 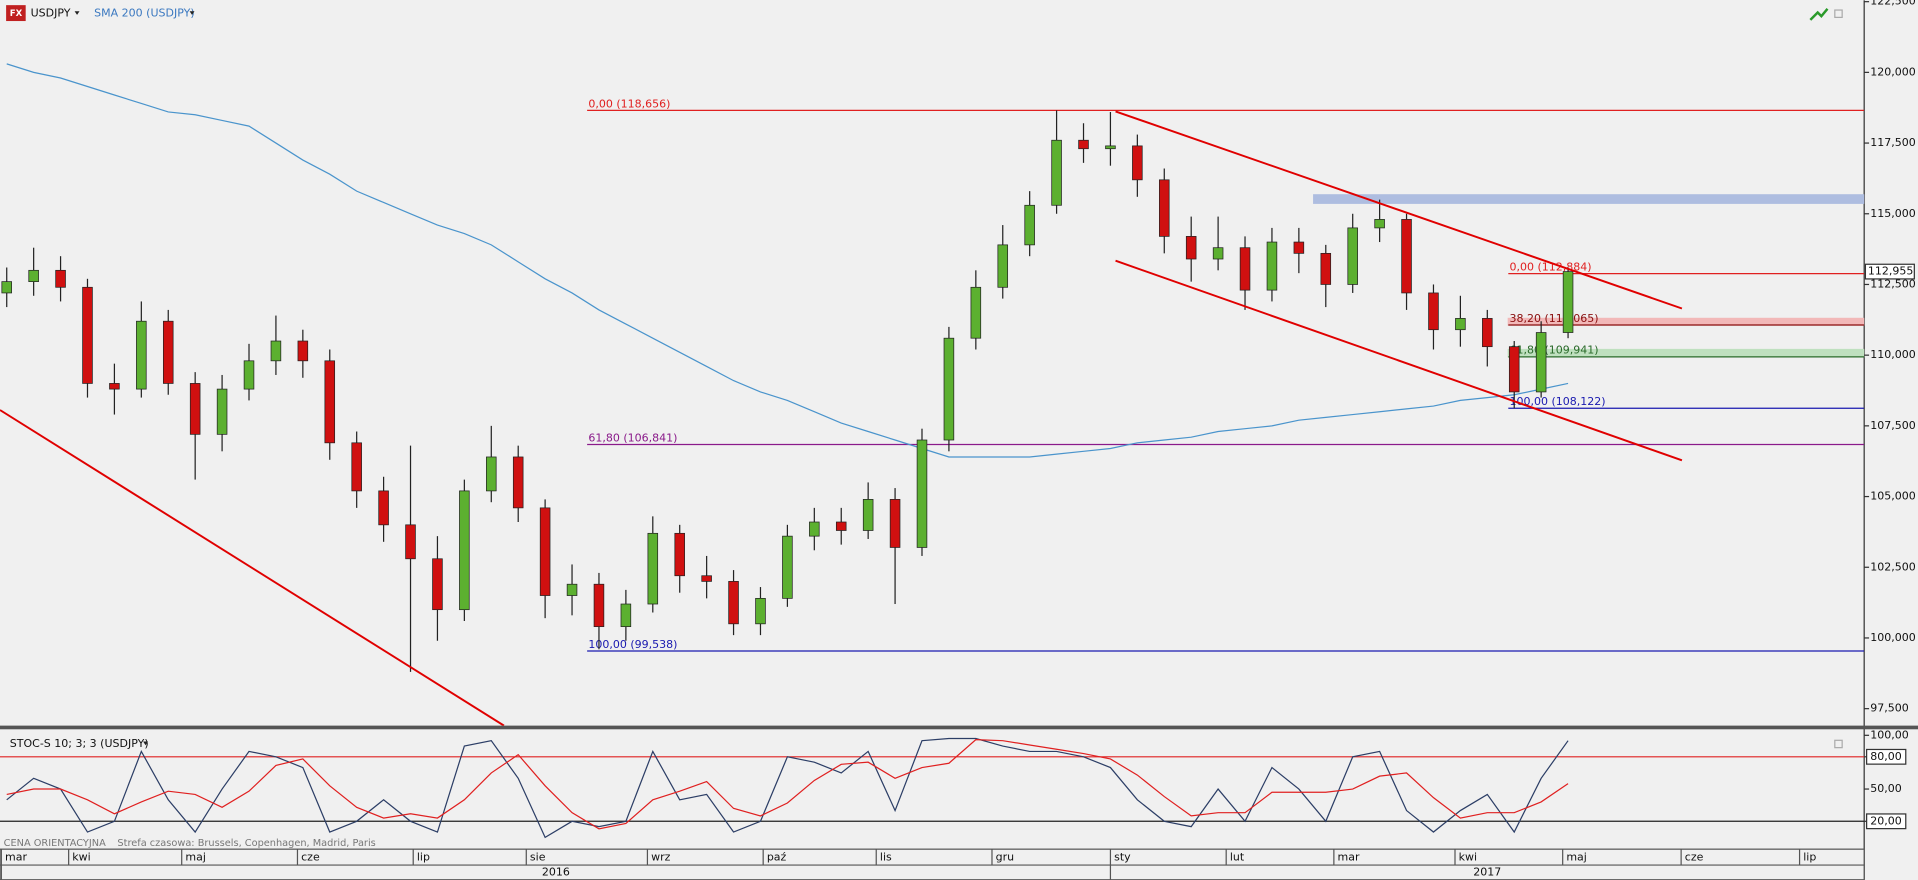 What do you see at coordinates (1892, 71) in the screenshot?
I see `y-tick-label: 120,000` at bounding box center [1892, 71].